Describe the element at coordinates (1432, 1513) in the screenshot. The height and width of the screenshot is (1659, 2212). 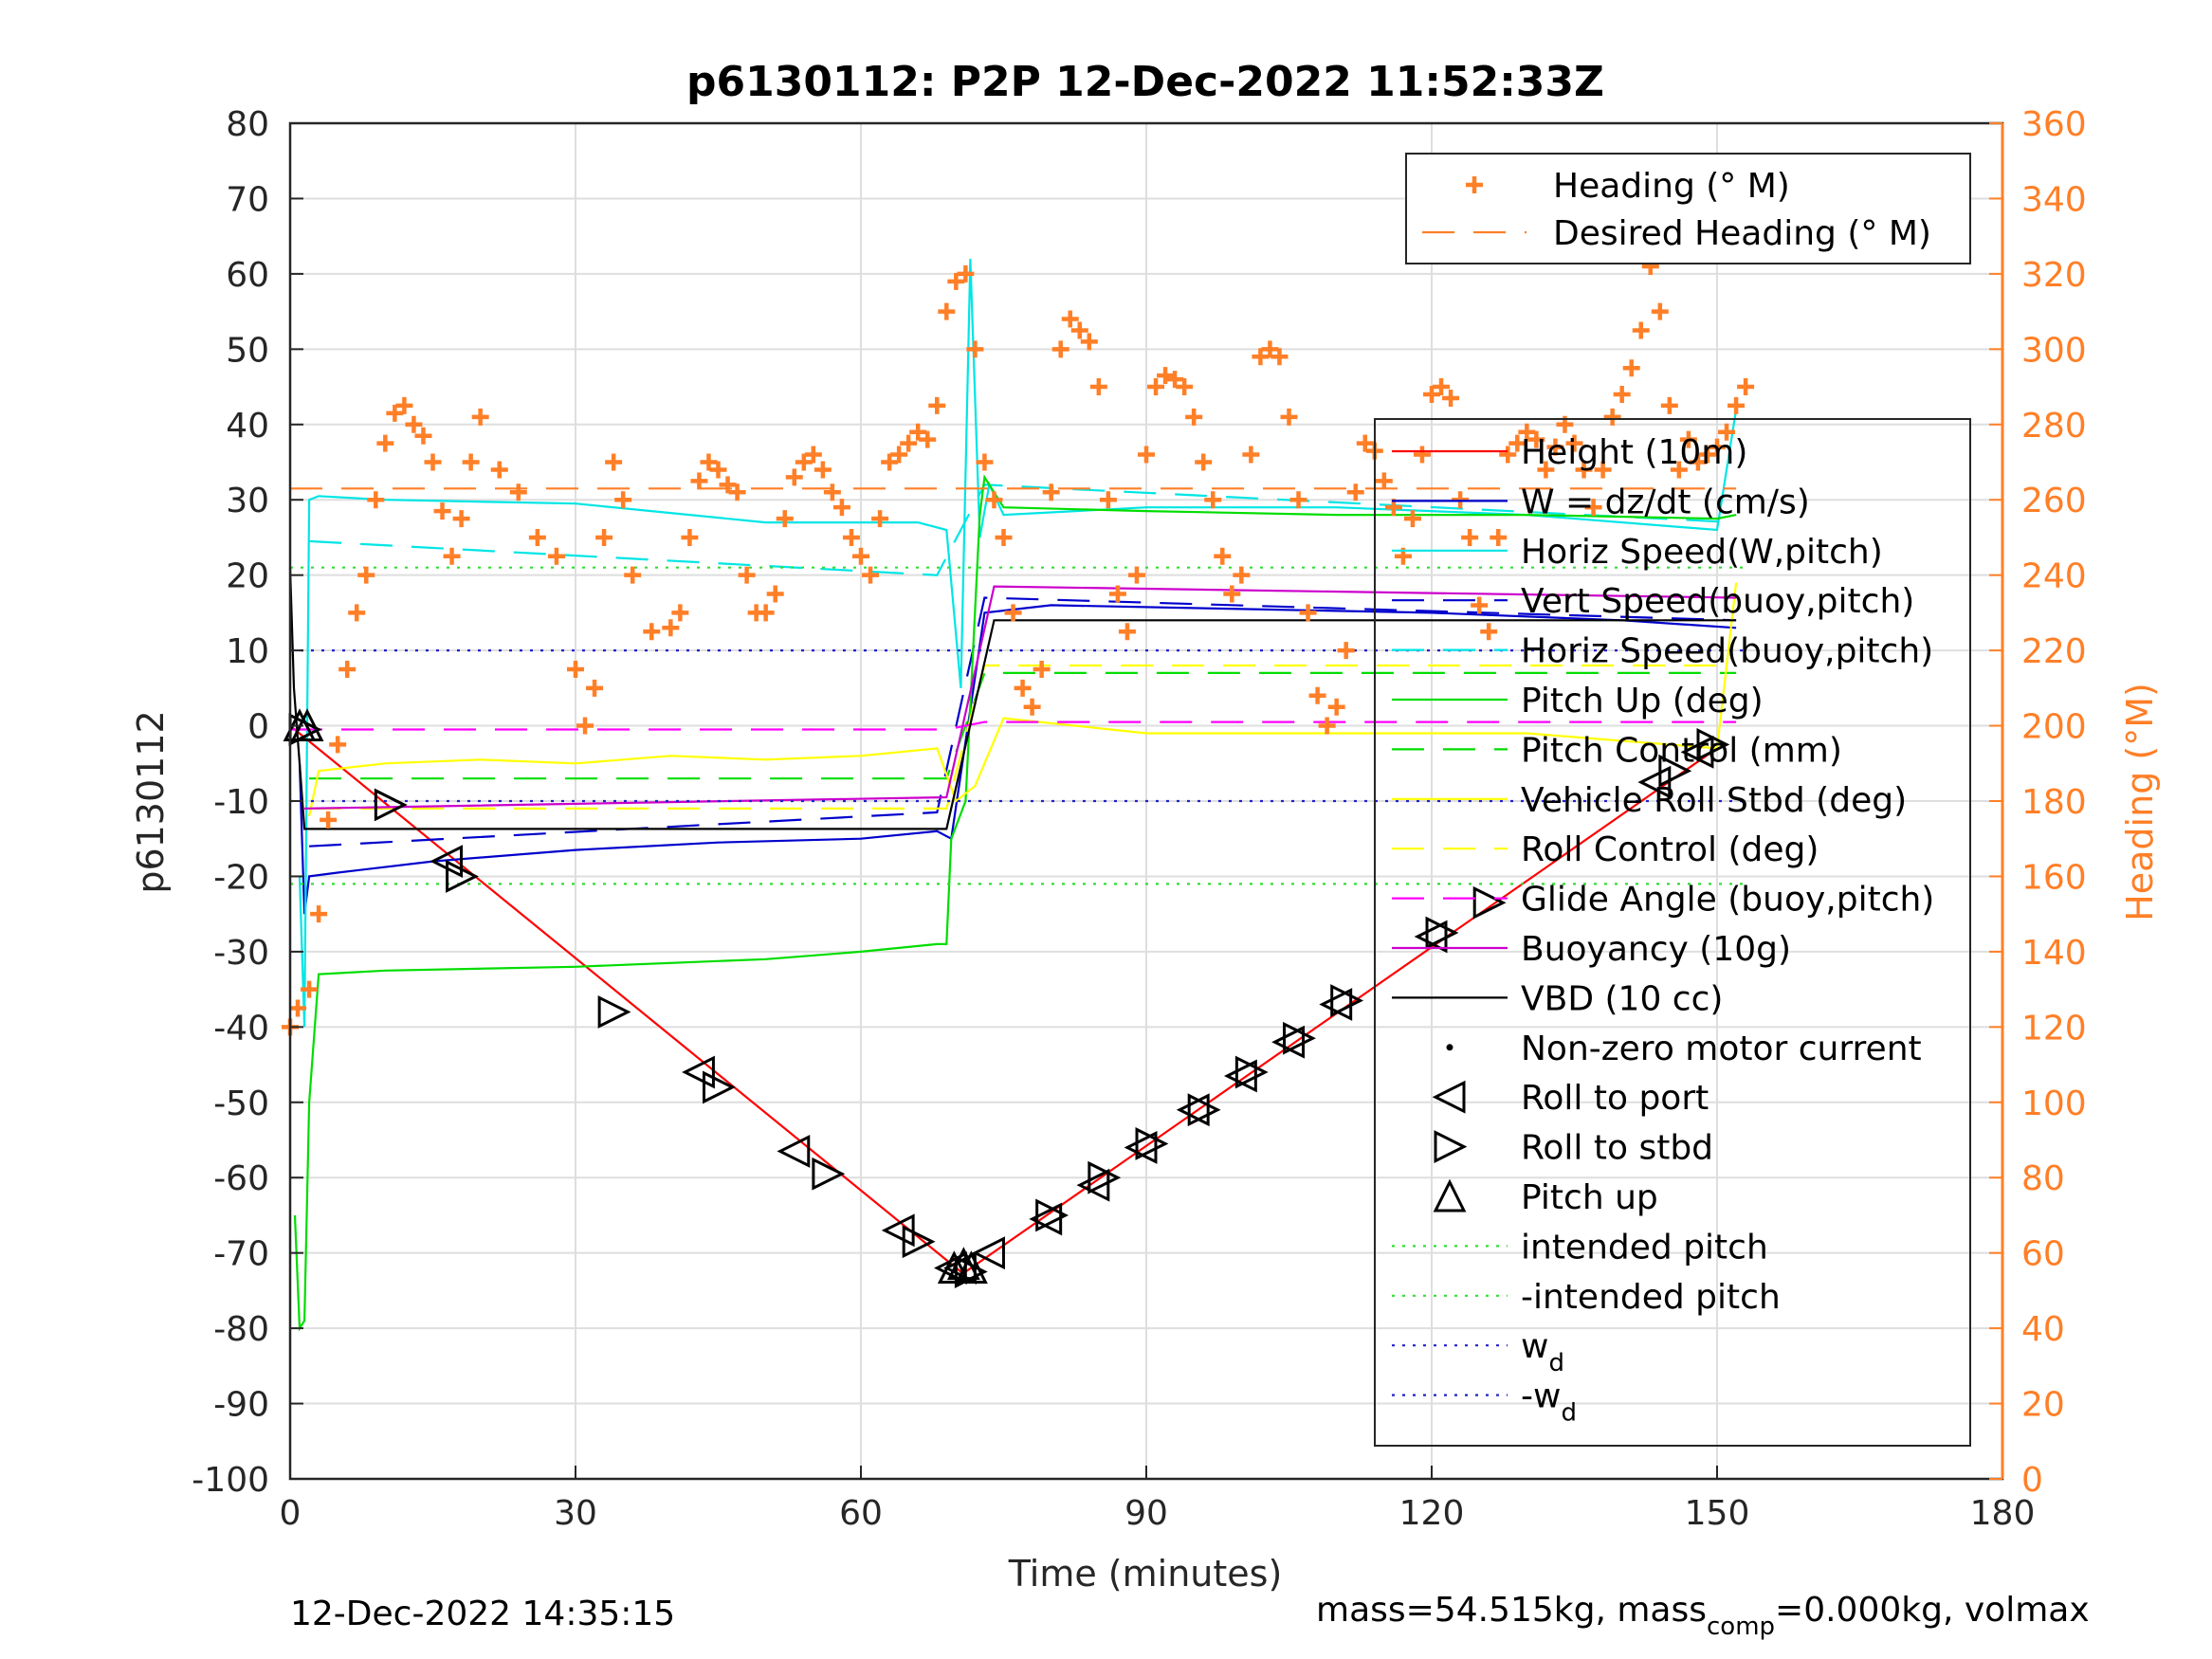
I see `x-tick-label: 120` at that location.